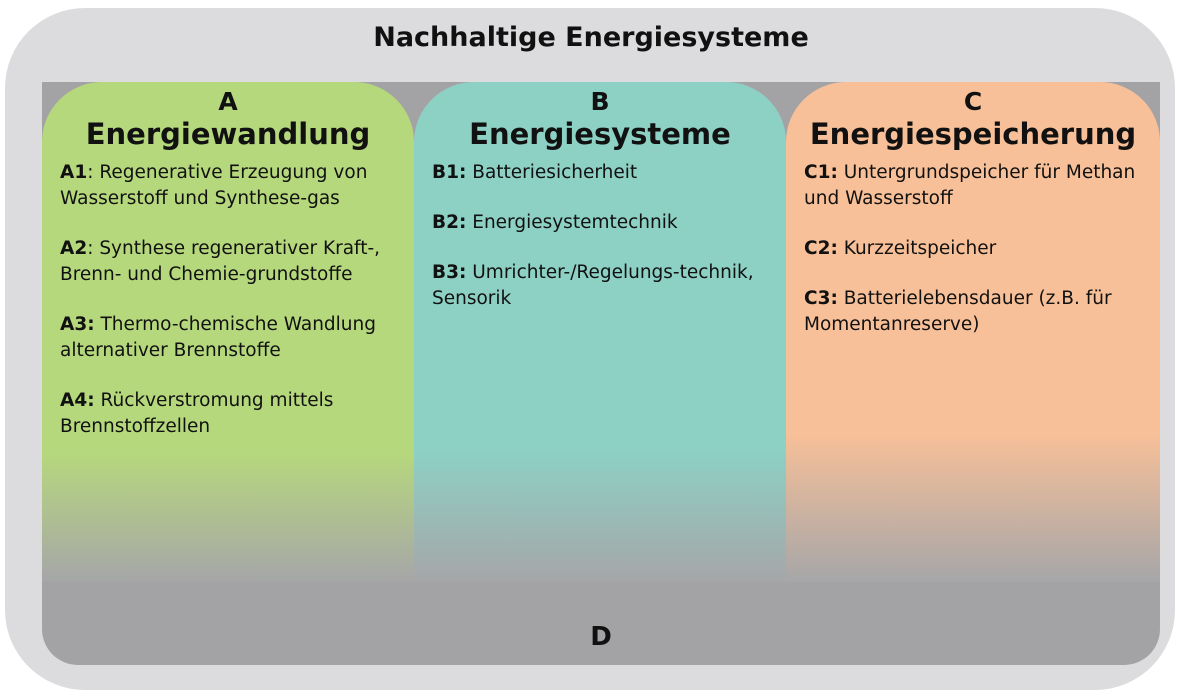 This screenshot has width=1182, height=695. I want to click on item-code: B1:, so click(449, 172).